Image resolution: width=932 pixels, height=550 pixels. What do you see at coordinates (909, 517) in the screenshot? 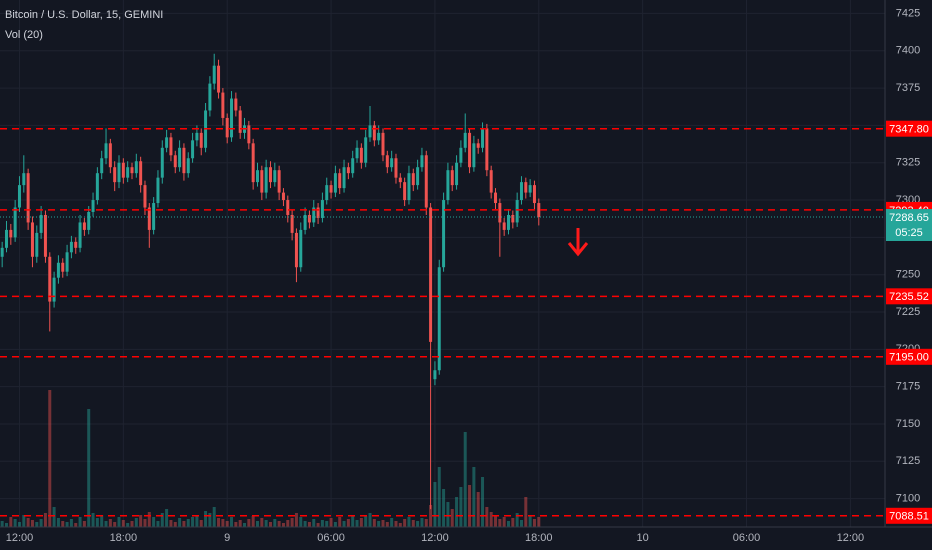
I see `level-label: 7088.51` at bounding box center [909, 517].